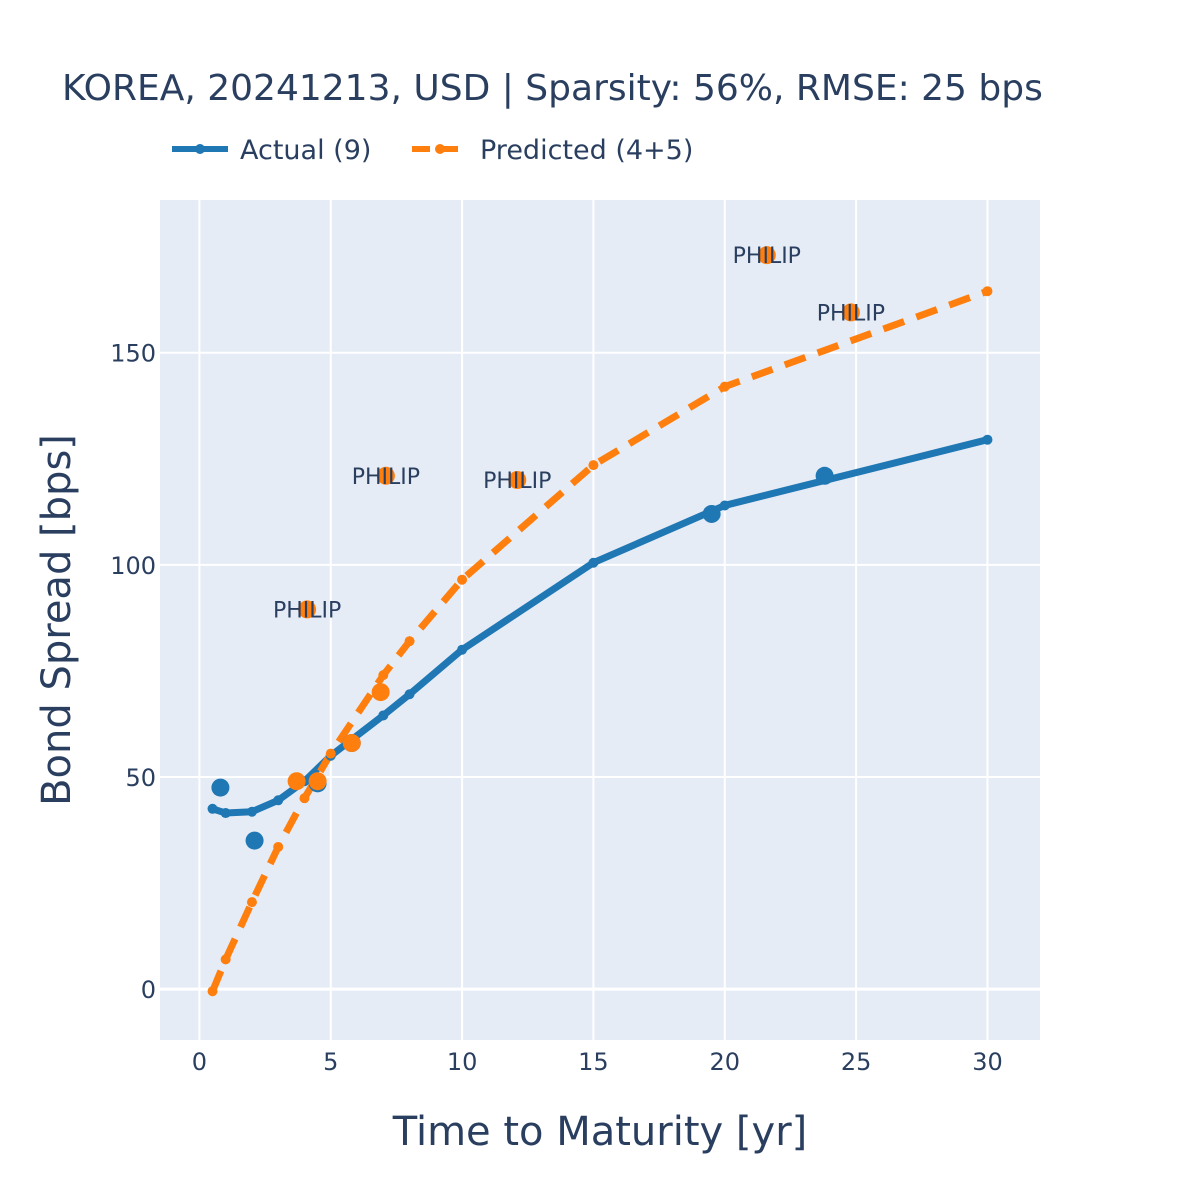 The width and height of the screenshot is (1200, 1200). What do you see at coordinates (200, 149) in the screenshot?
I see `legend-marker-actual` at bounding box center [200, 149].